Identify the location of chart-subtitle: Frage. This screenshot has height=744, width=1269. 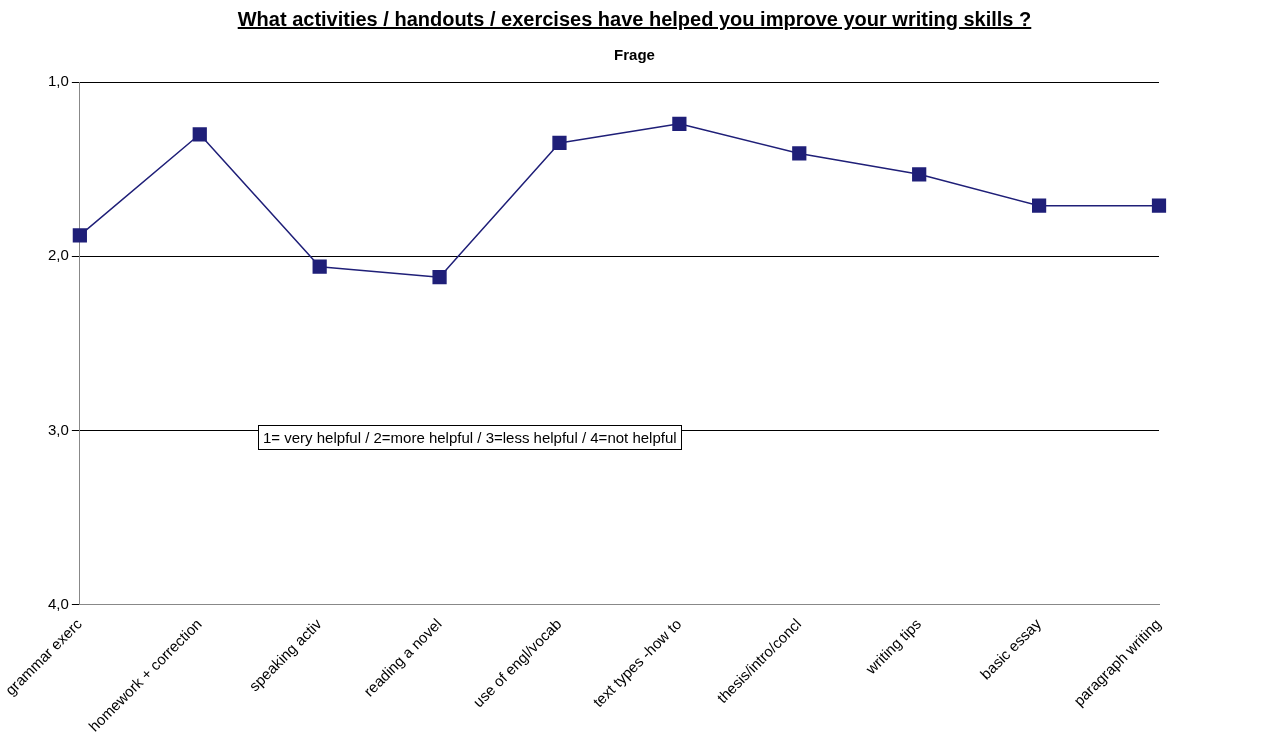
(634, 54).